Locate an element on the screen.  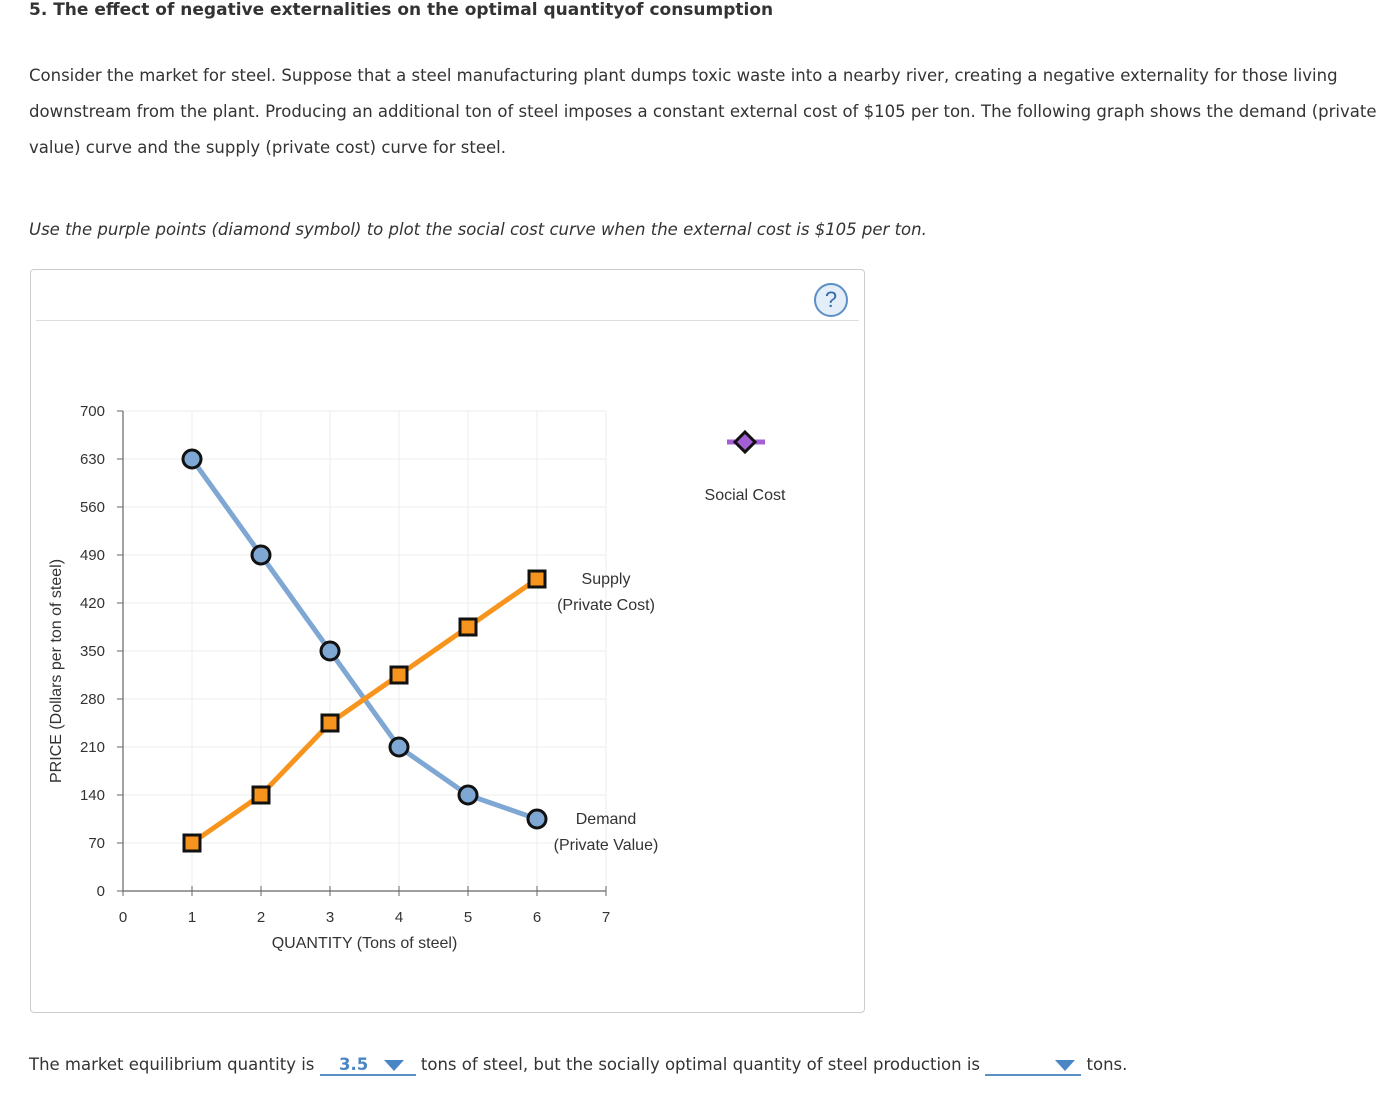
y-tick-label: 280 is located at coordinates (92, 699).